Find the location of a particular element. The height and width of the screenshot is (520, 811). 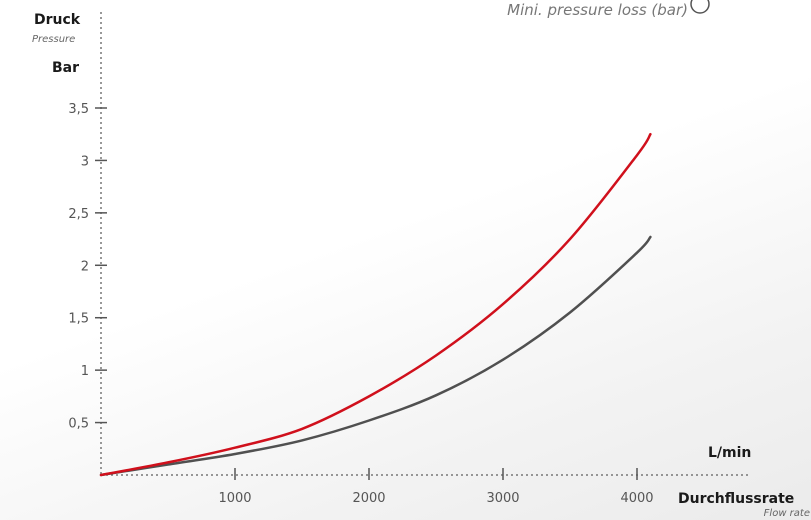

x-tick-label: 3000 is located at coordinates (502, 498).